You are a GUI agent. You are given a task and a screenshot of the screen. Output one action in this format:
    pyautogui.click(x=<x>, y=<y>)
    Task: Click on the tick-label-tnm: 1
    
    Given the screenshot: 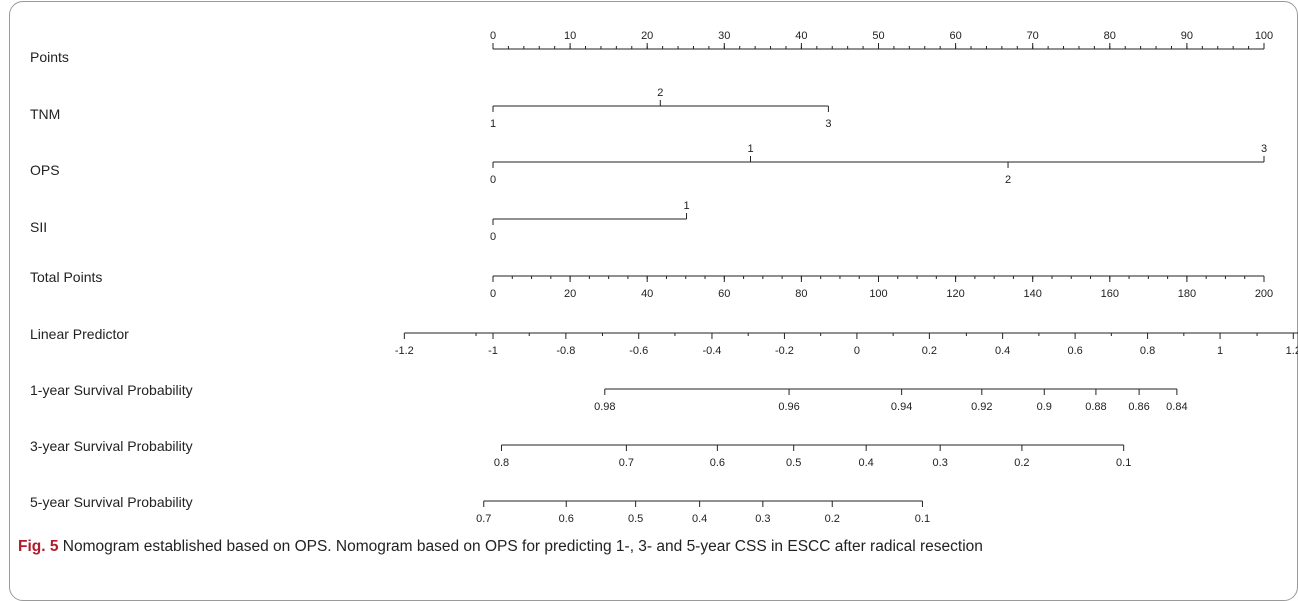 What is the action you would take?
    pyautogui.click(x=493, y=124)
    